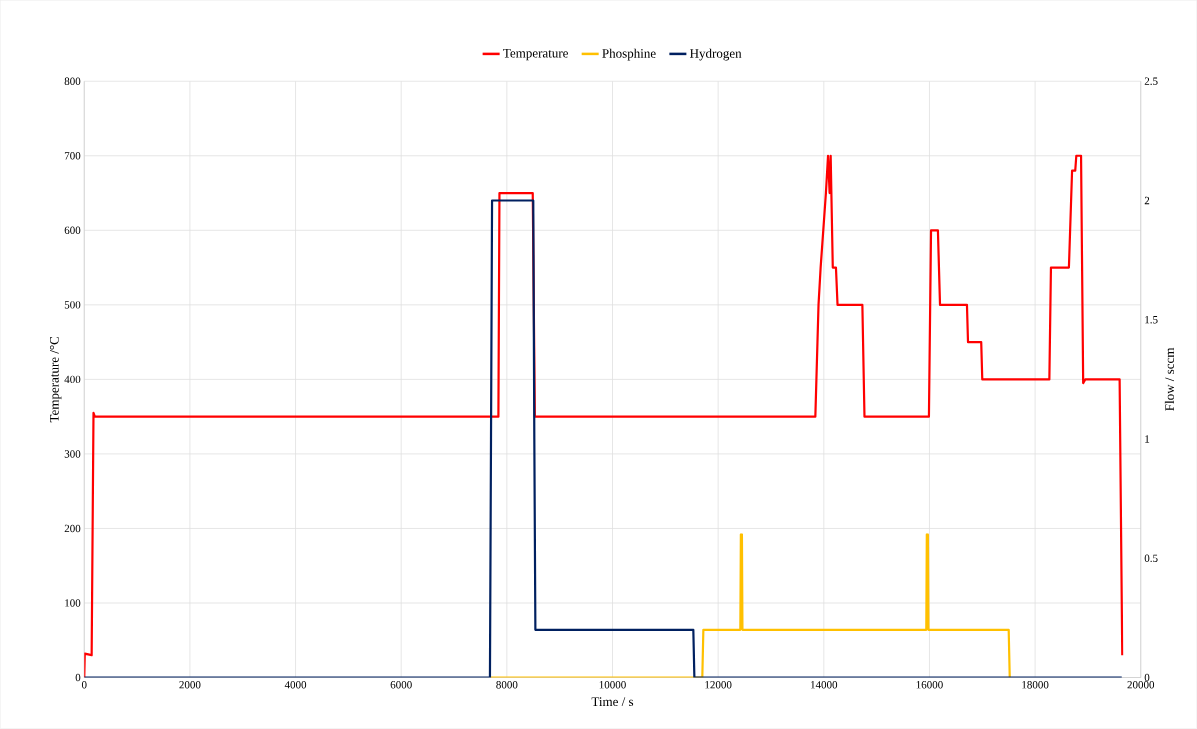 Image resolution: width=1197 pixels, height=729 pixels. What do you see at coordinates (1141, 685) in the screenshot?
I see `x-tick-label: 20000` at bounding box center [1141, 685].